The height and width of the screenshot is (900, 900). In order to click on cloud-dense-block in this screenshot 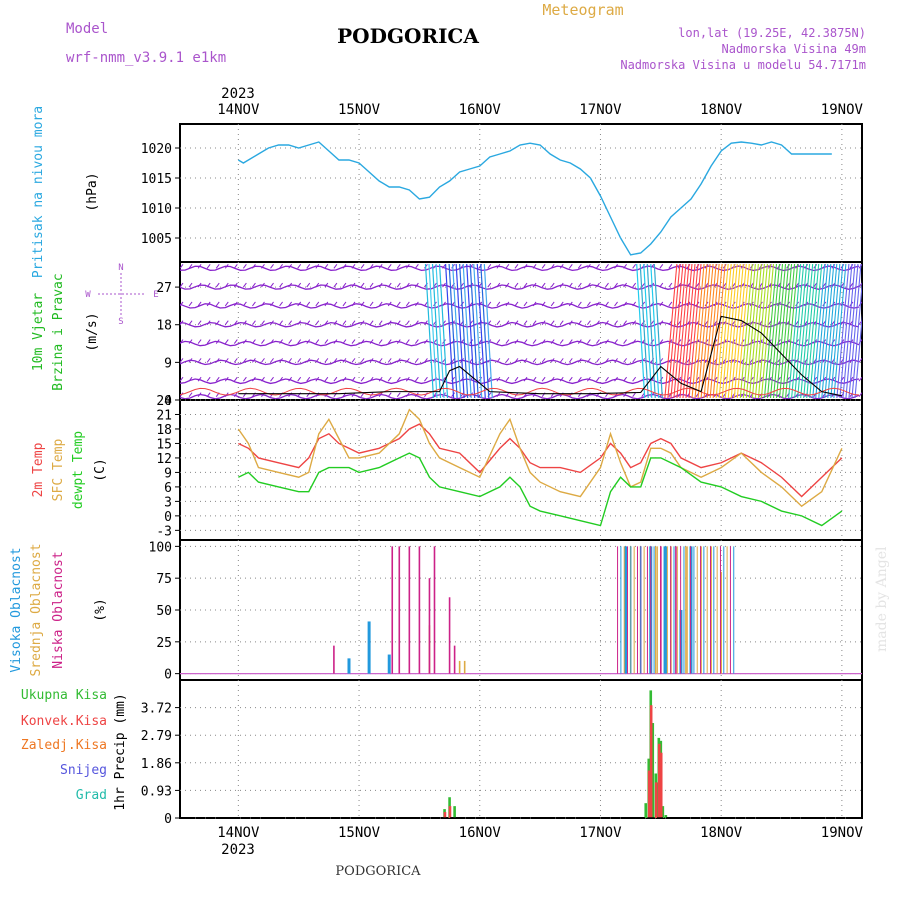, I will do `click(676, 610)`.